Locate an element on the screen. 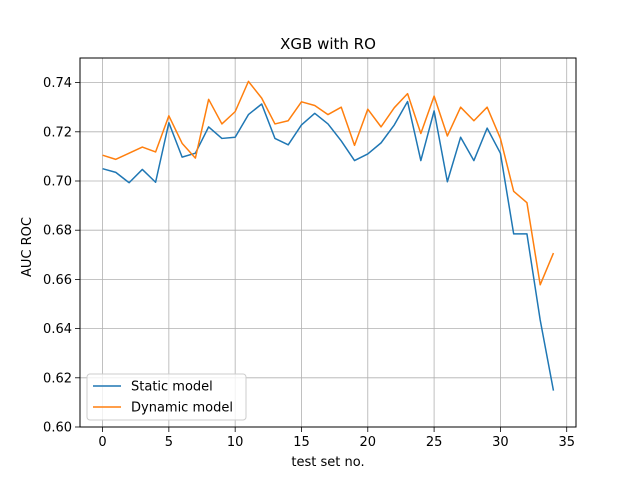 This screenshot has width=640, height=480. x-tick-label: 10 is located at coordinates (235, 442).